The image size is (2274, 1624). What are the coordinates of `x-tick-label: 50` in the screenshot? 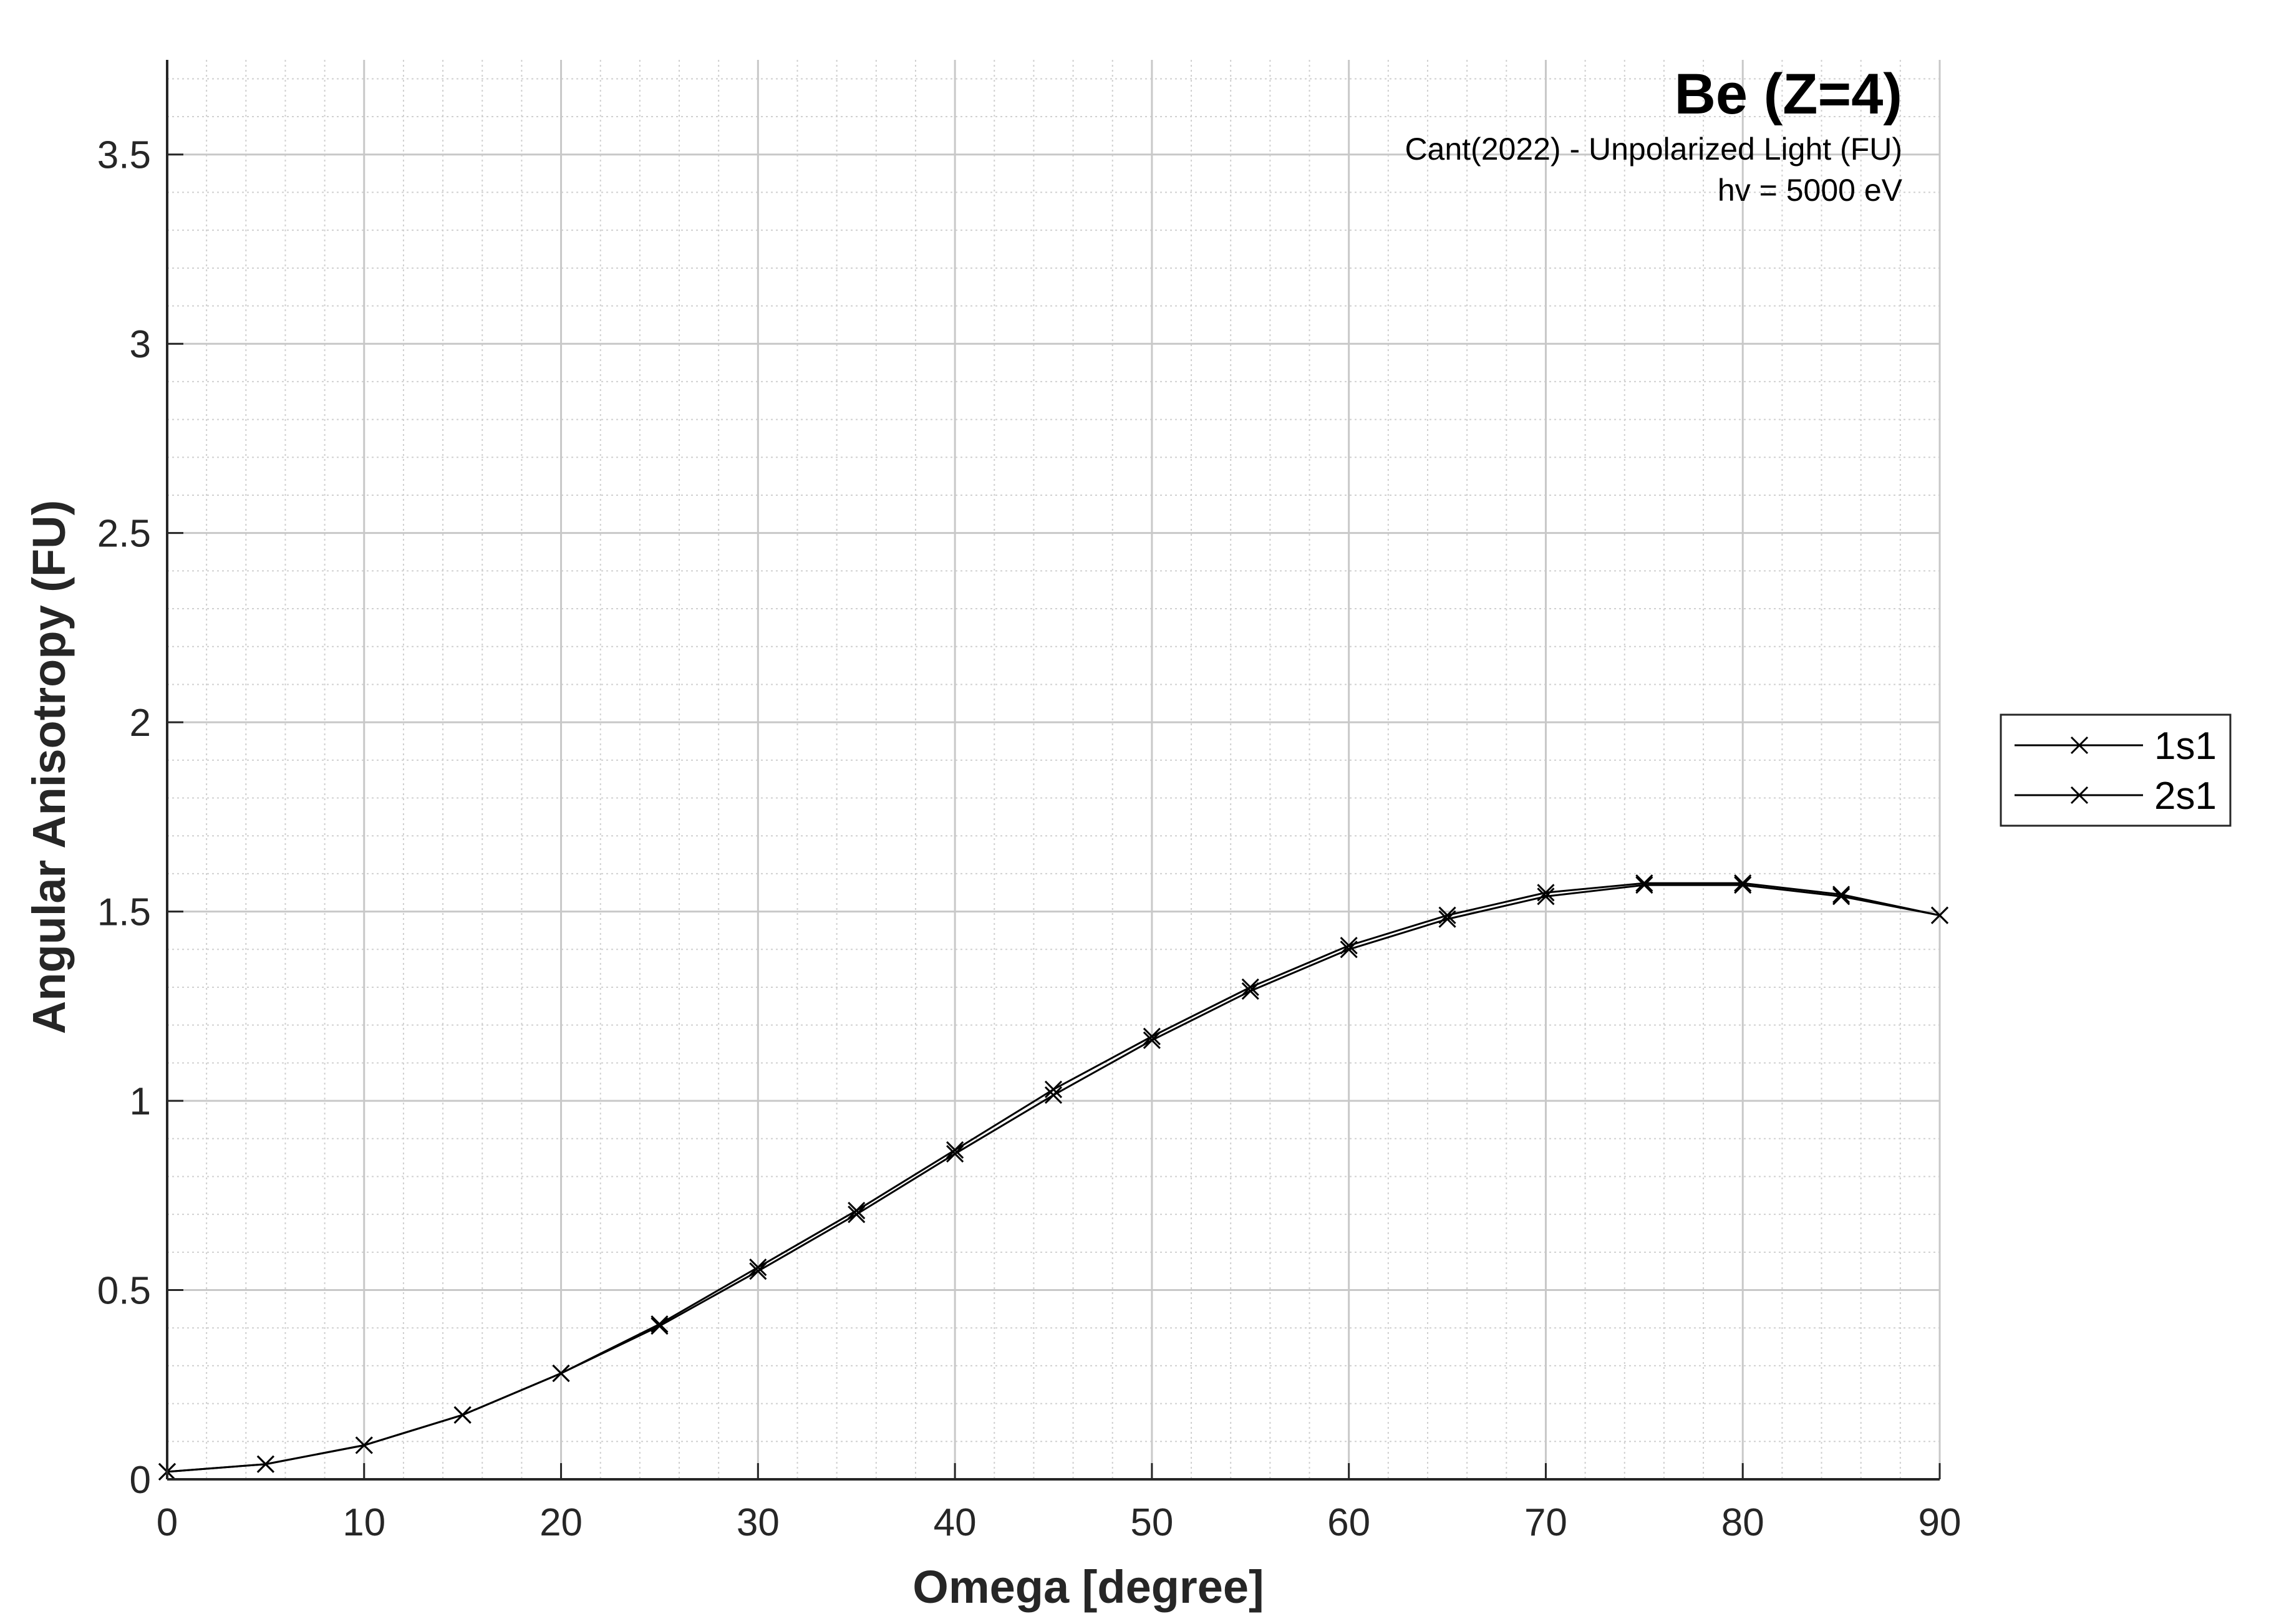 It's located at (1151, 1522).